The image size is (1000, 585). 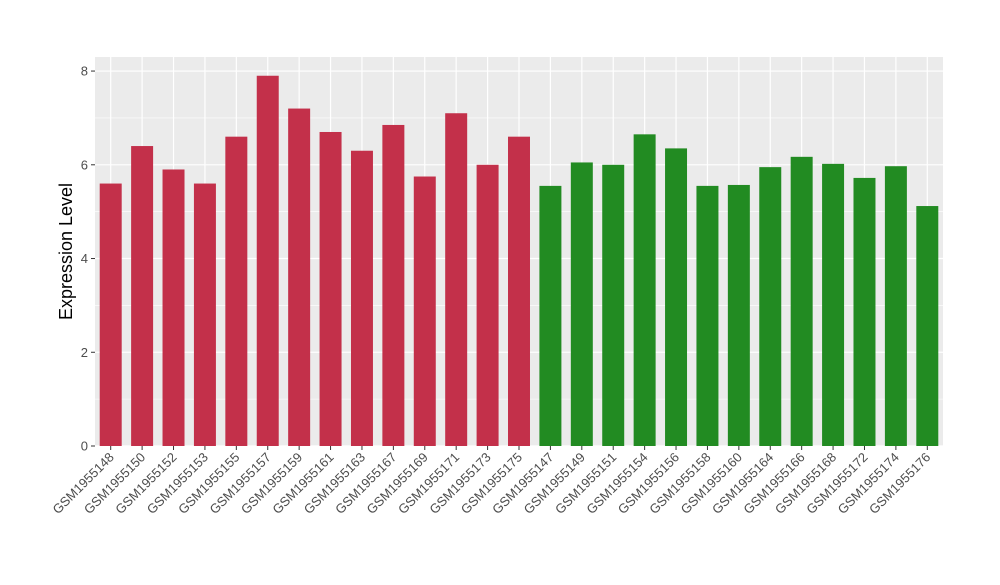 What do you see at coordinates (330, 288) in the screenshot?
I see `bar-GSM1955161` at bounding box center [330, 288].